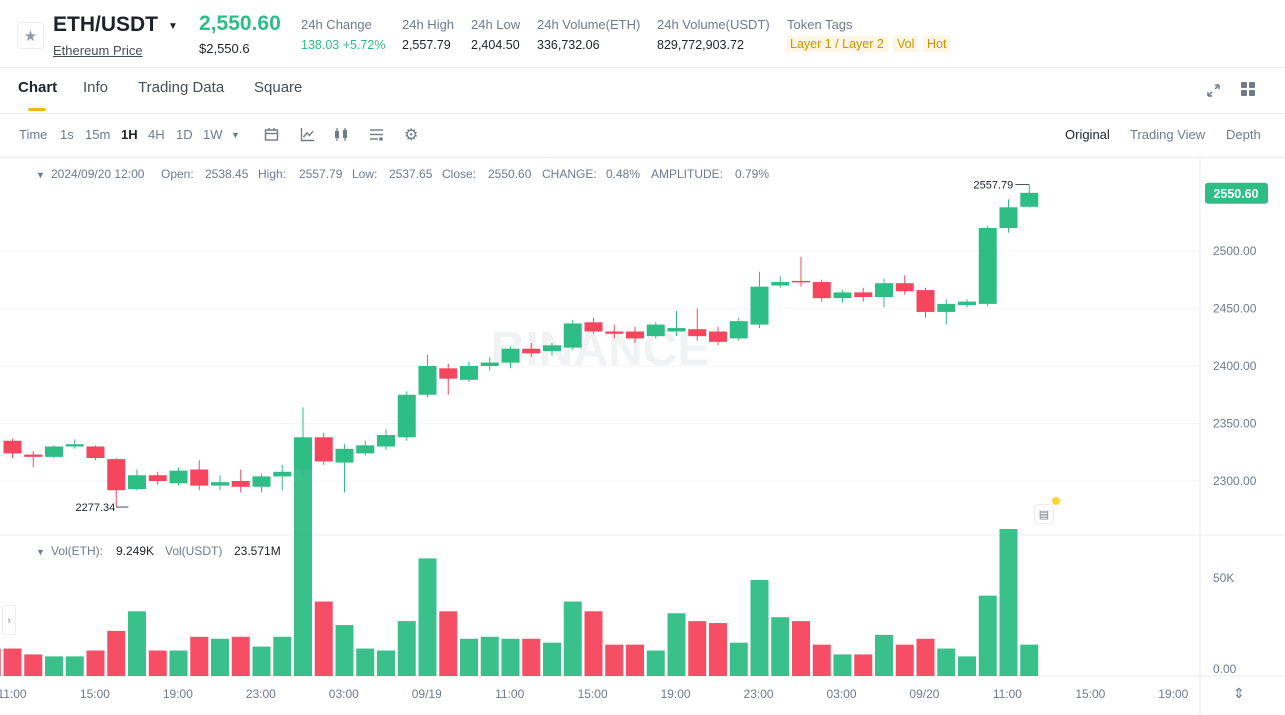  Describe the element at coordinates (213, 134) in the screenshot. I see `interval-1w: 1W` at that location.